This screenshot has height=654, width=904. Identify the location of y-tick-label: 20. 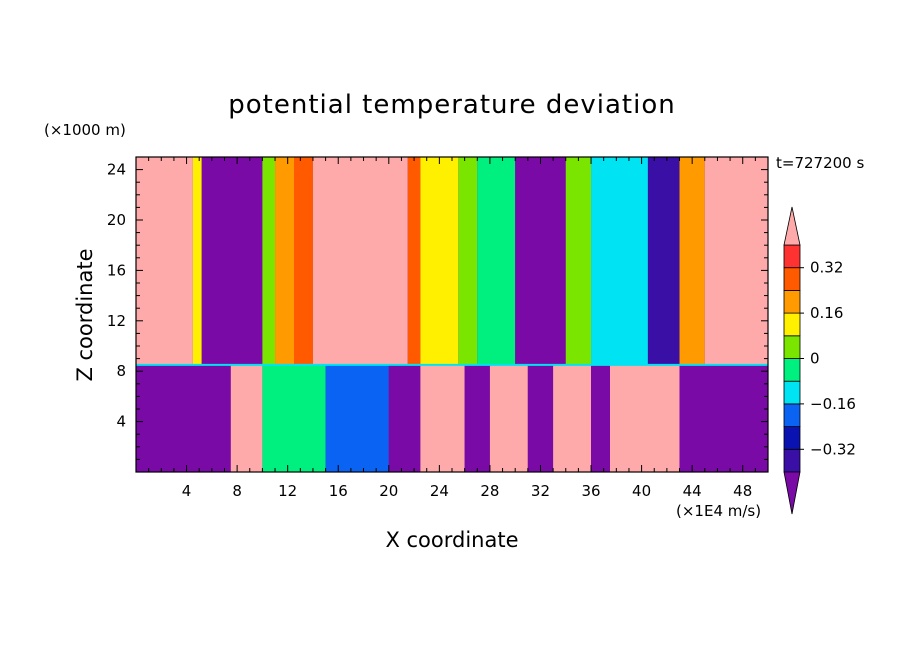
(116, 220).